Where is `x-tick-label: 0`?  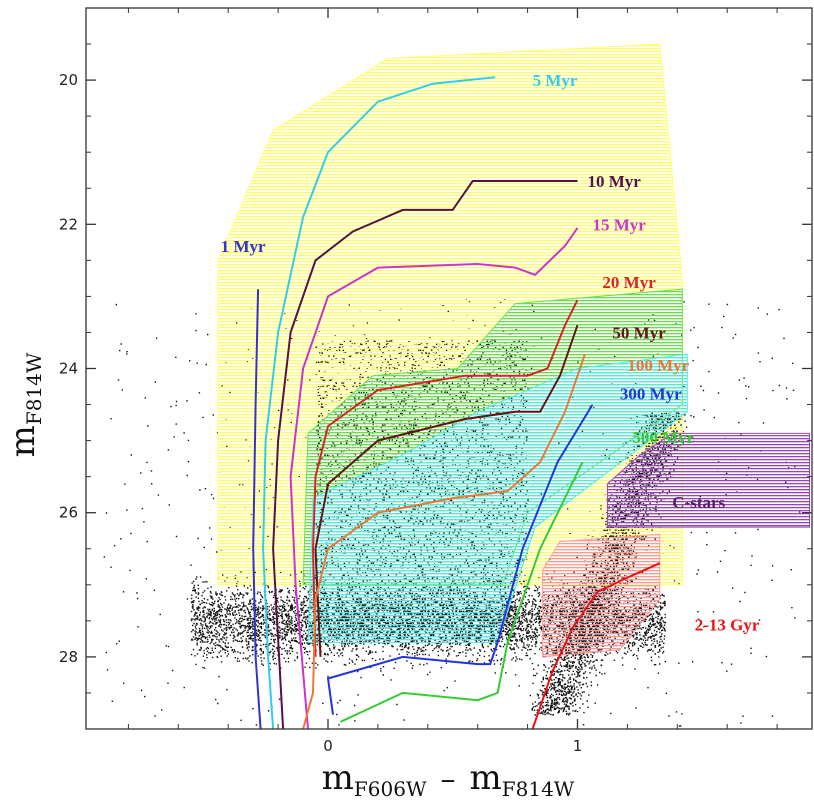 x-tick-label: 0 is located at coordinates (328, 746).